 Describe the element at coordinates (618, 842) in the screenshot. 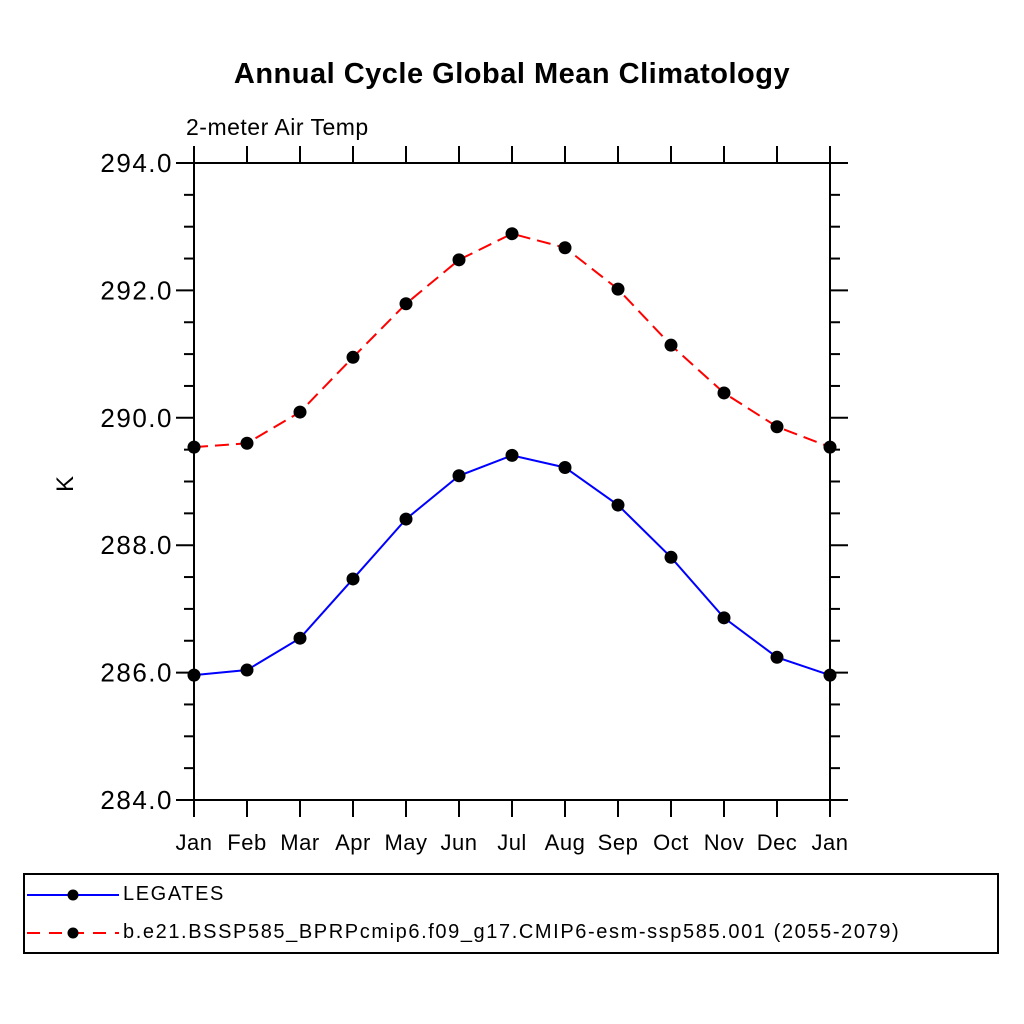

I see `svg-text: Sep` at that location.